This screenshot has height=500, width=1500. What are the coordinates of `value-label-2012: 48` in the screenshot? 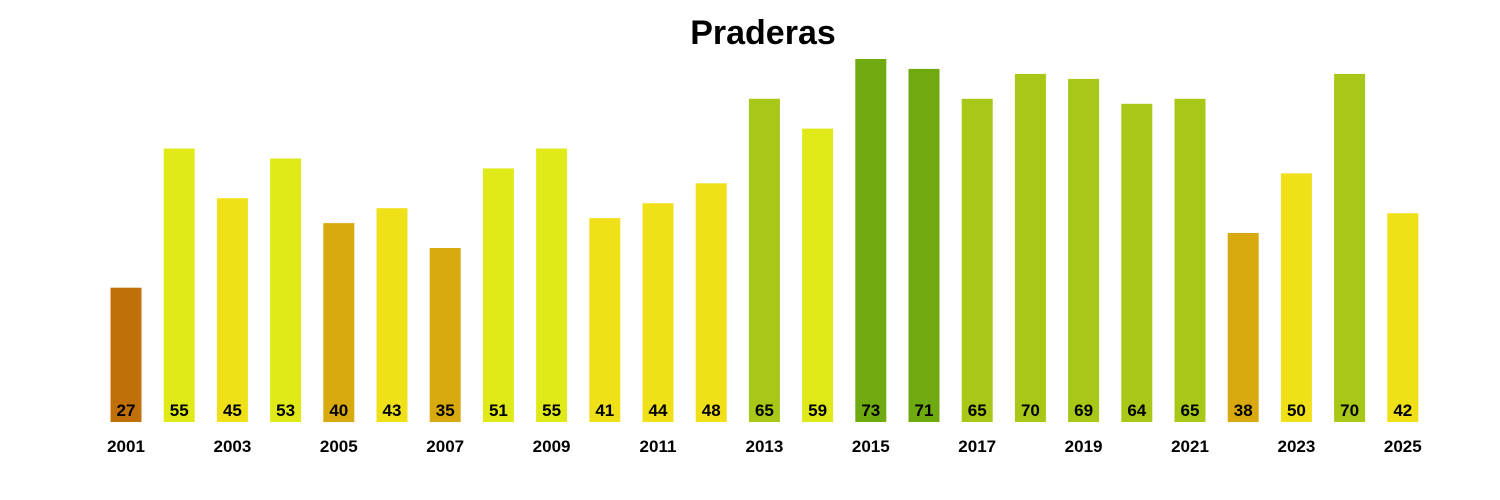 It's located at (711, 410).